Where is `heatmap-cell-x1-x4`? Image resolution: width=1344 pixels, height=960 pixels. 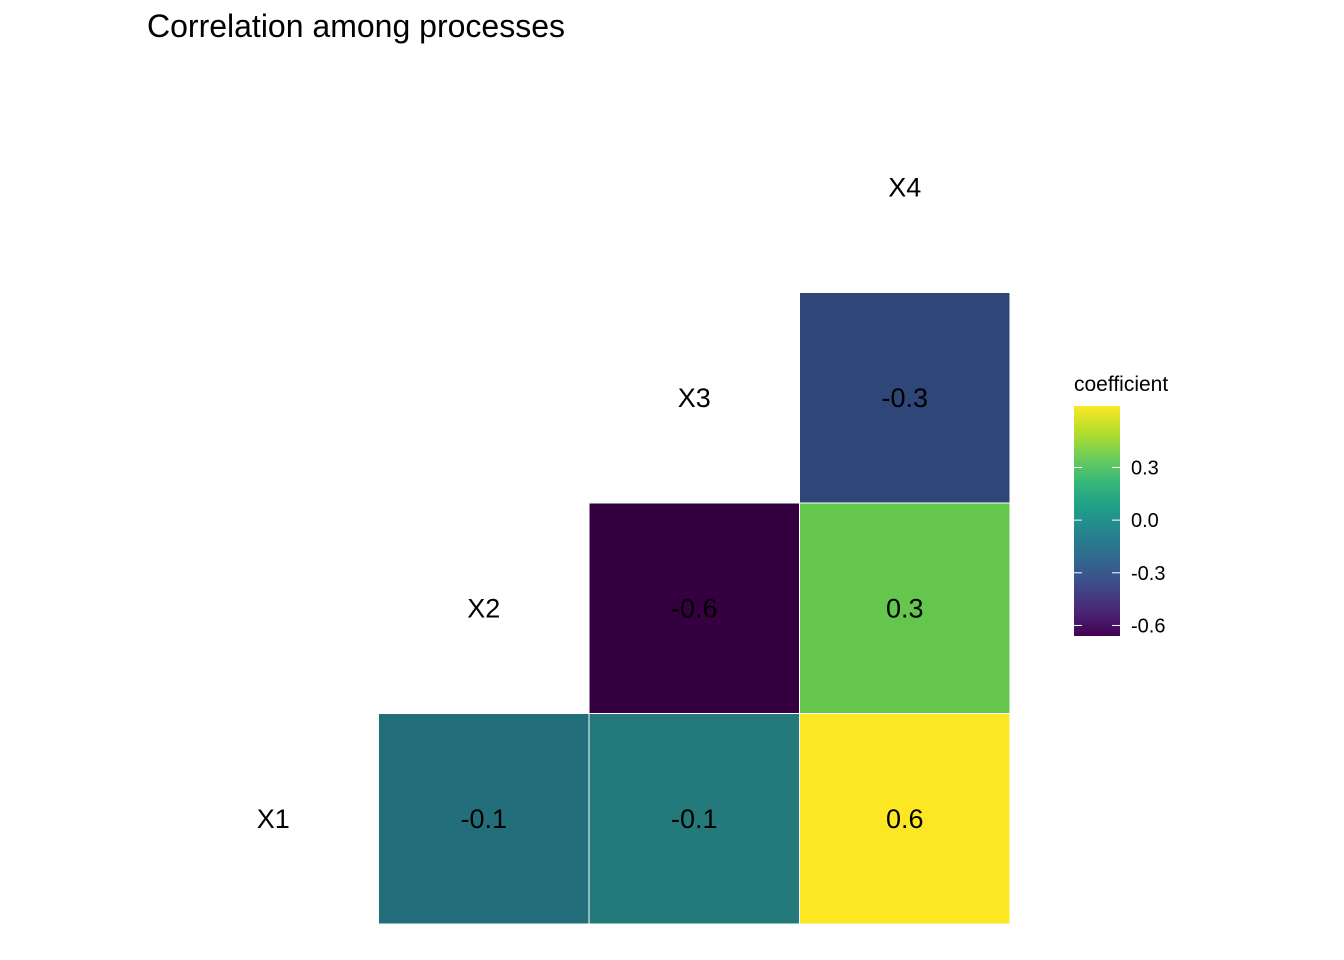 heatmap-cell-x1-x4 is located at coordinates (905, 819).